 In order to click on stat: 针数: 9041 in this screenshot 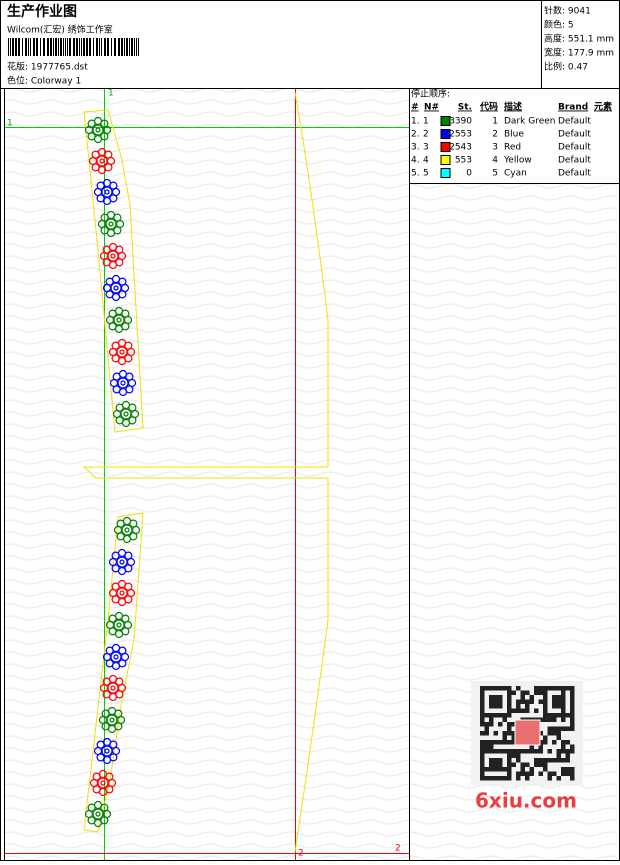, I will do `click(567, 11)`.